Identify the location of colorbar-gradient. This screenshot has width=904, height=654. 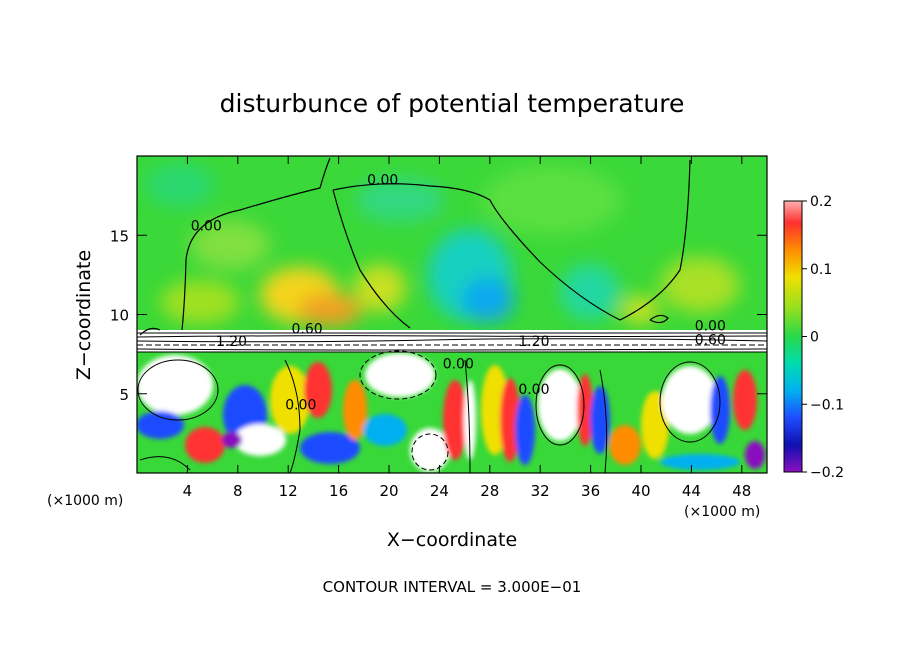
(793, 336).